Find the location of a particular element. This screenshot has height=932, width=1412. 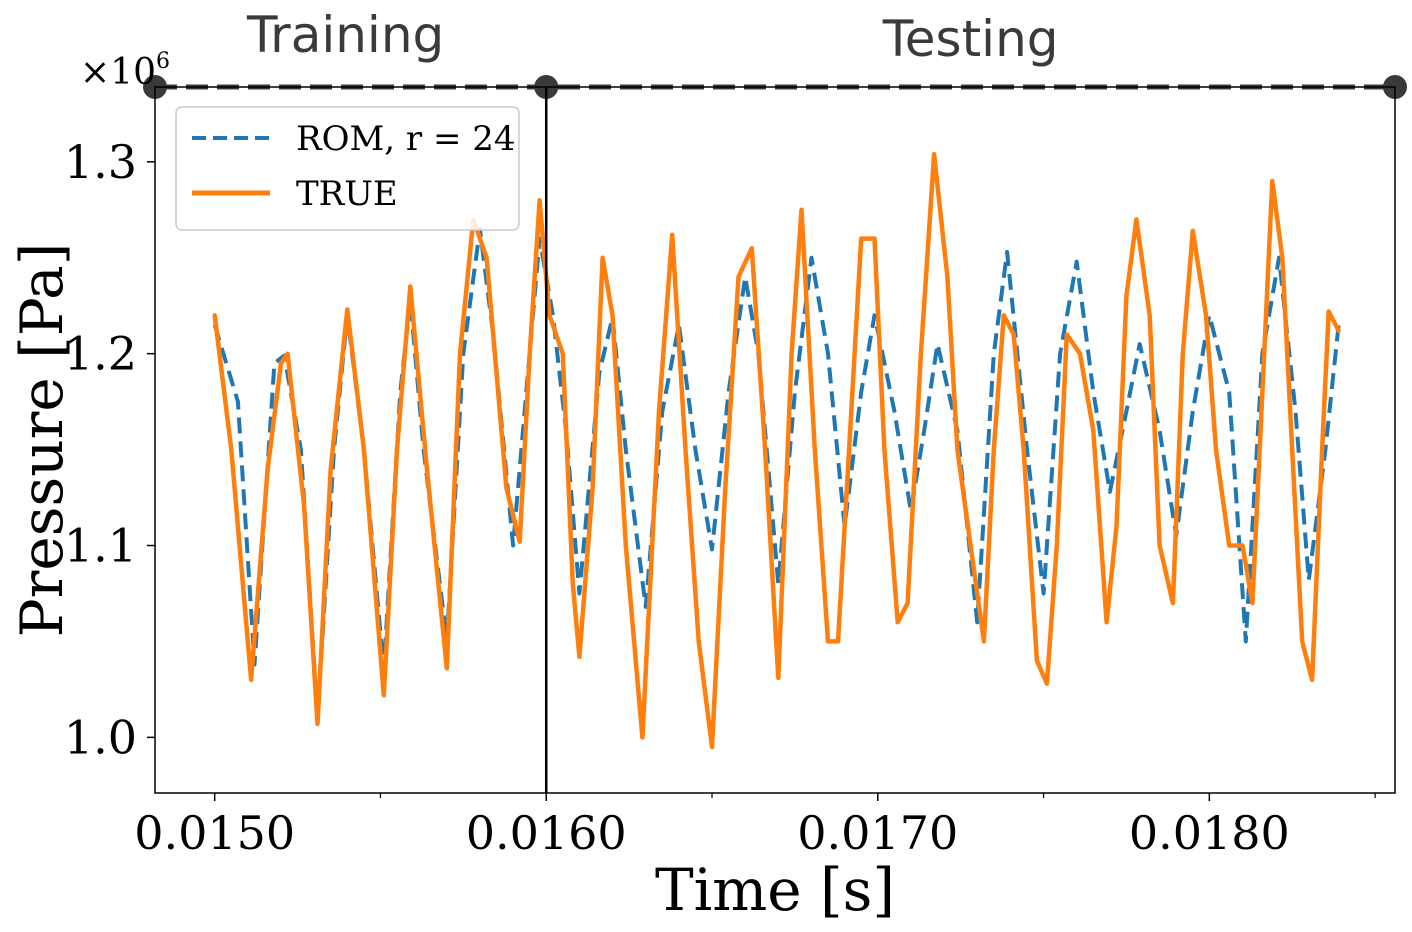

x-tick-label: 0.0170 is located at coordinates (877, 833).